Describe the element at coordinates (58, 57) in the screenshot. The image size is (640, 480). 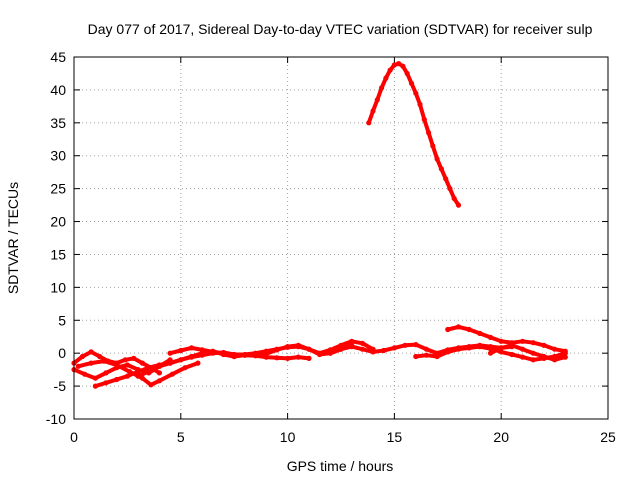
I see `y-tick-label: 45` at that location.